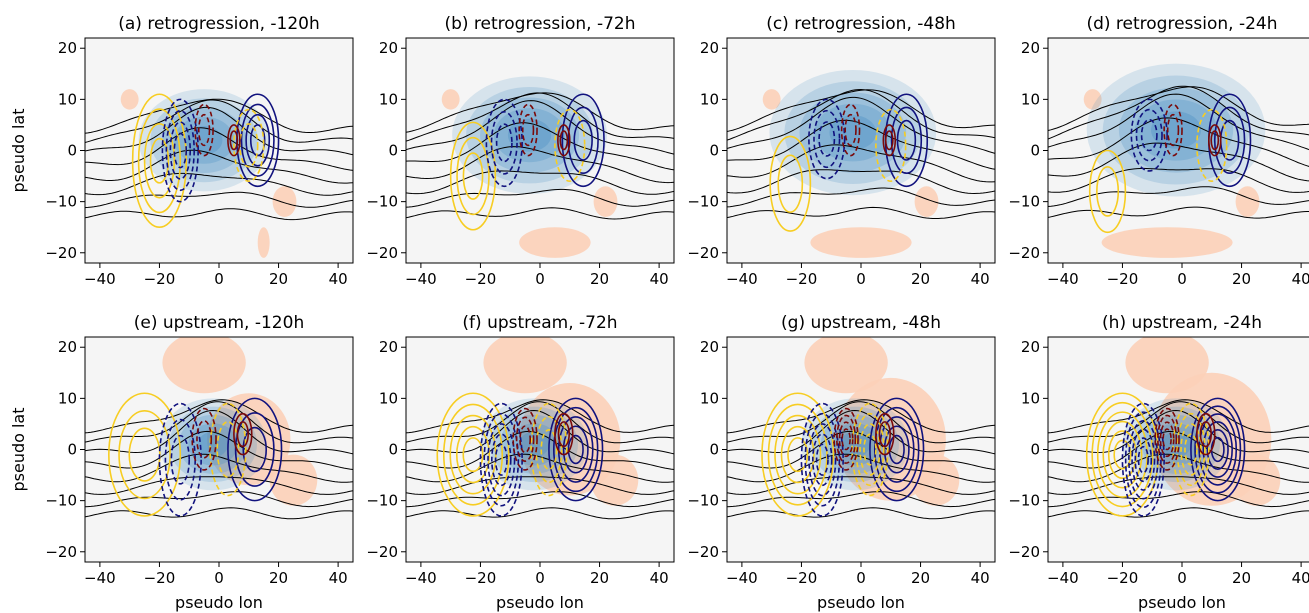 This screenshot has height=613, width=1309. I want to click on y-tick-label: 0, so click(72, 450).